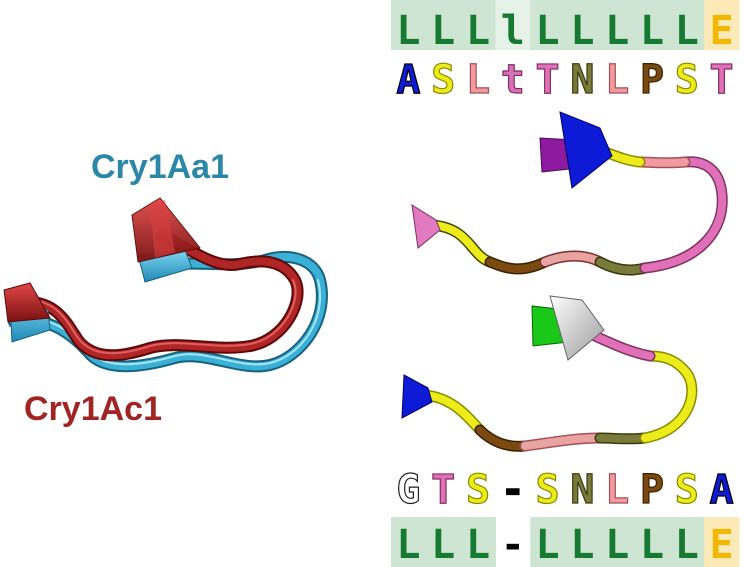  Describe the element at coordinates (652, 490) in the screenshot. I see `seq-bottom-char: P` at that location.